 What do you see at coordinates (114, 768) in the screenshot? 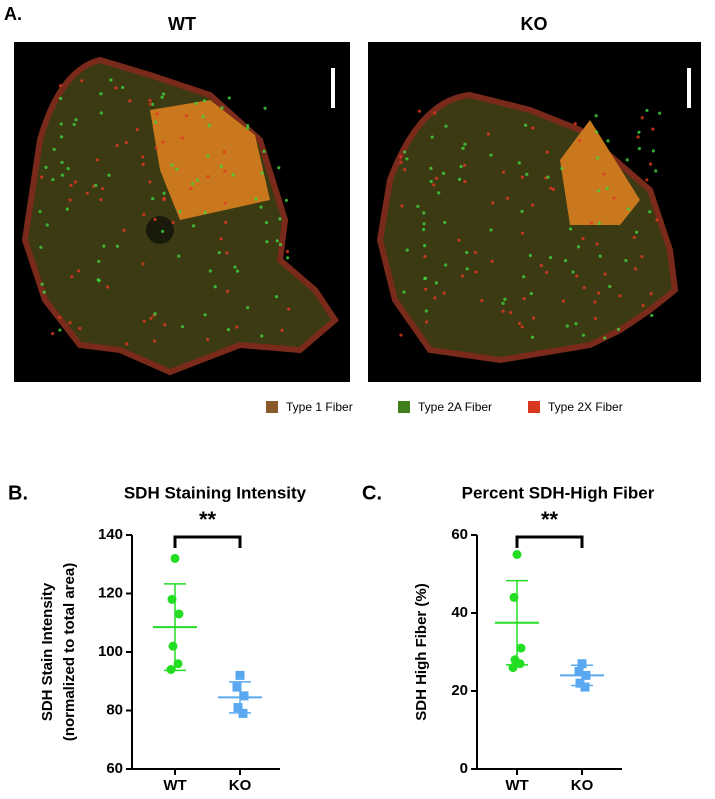
I see `y-tick-label: 60` at bounding box center [114, 768].